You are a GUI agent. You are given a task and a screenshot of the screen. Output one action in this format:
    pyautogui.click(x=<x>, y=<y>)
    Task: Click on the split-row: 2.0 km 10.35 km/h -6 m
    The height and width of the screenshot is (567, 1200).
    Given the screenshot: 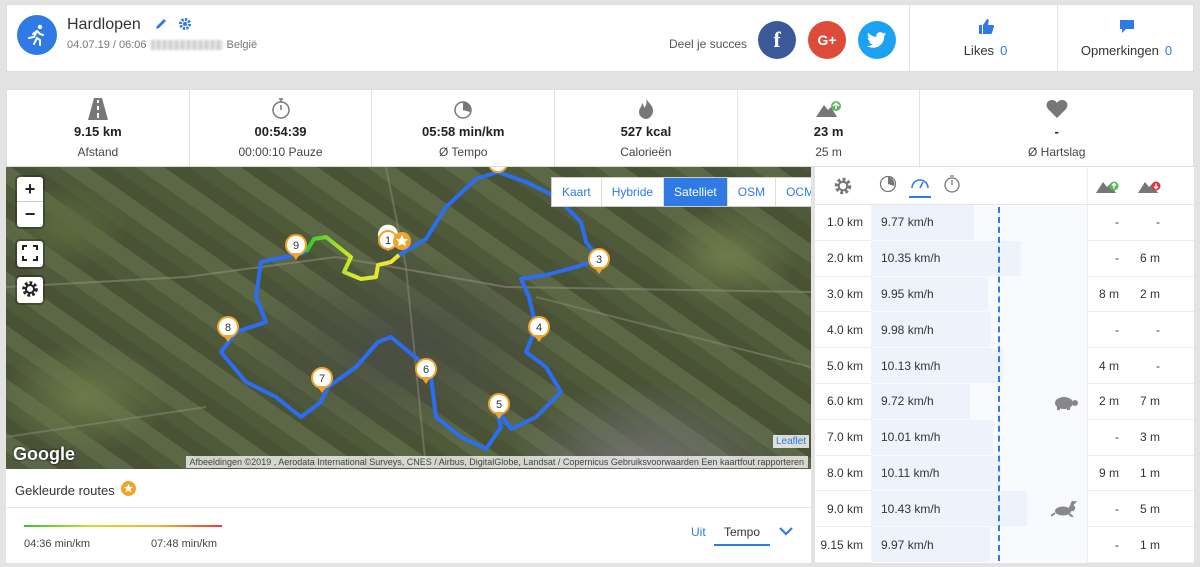 What is the action you would take?
    pyautogui.click(x=1004, y=258)
    